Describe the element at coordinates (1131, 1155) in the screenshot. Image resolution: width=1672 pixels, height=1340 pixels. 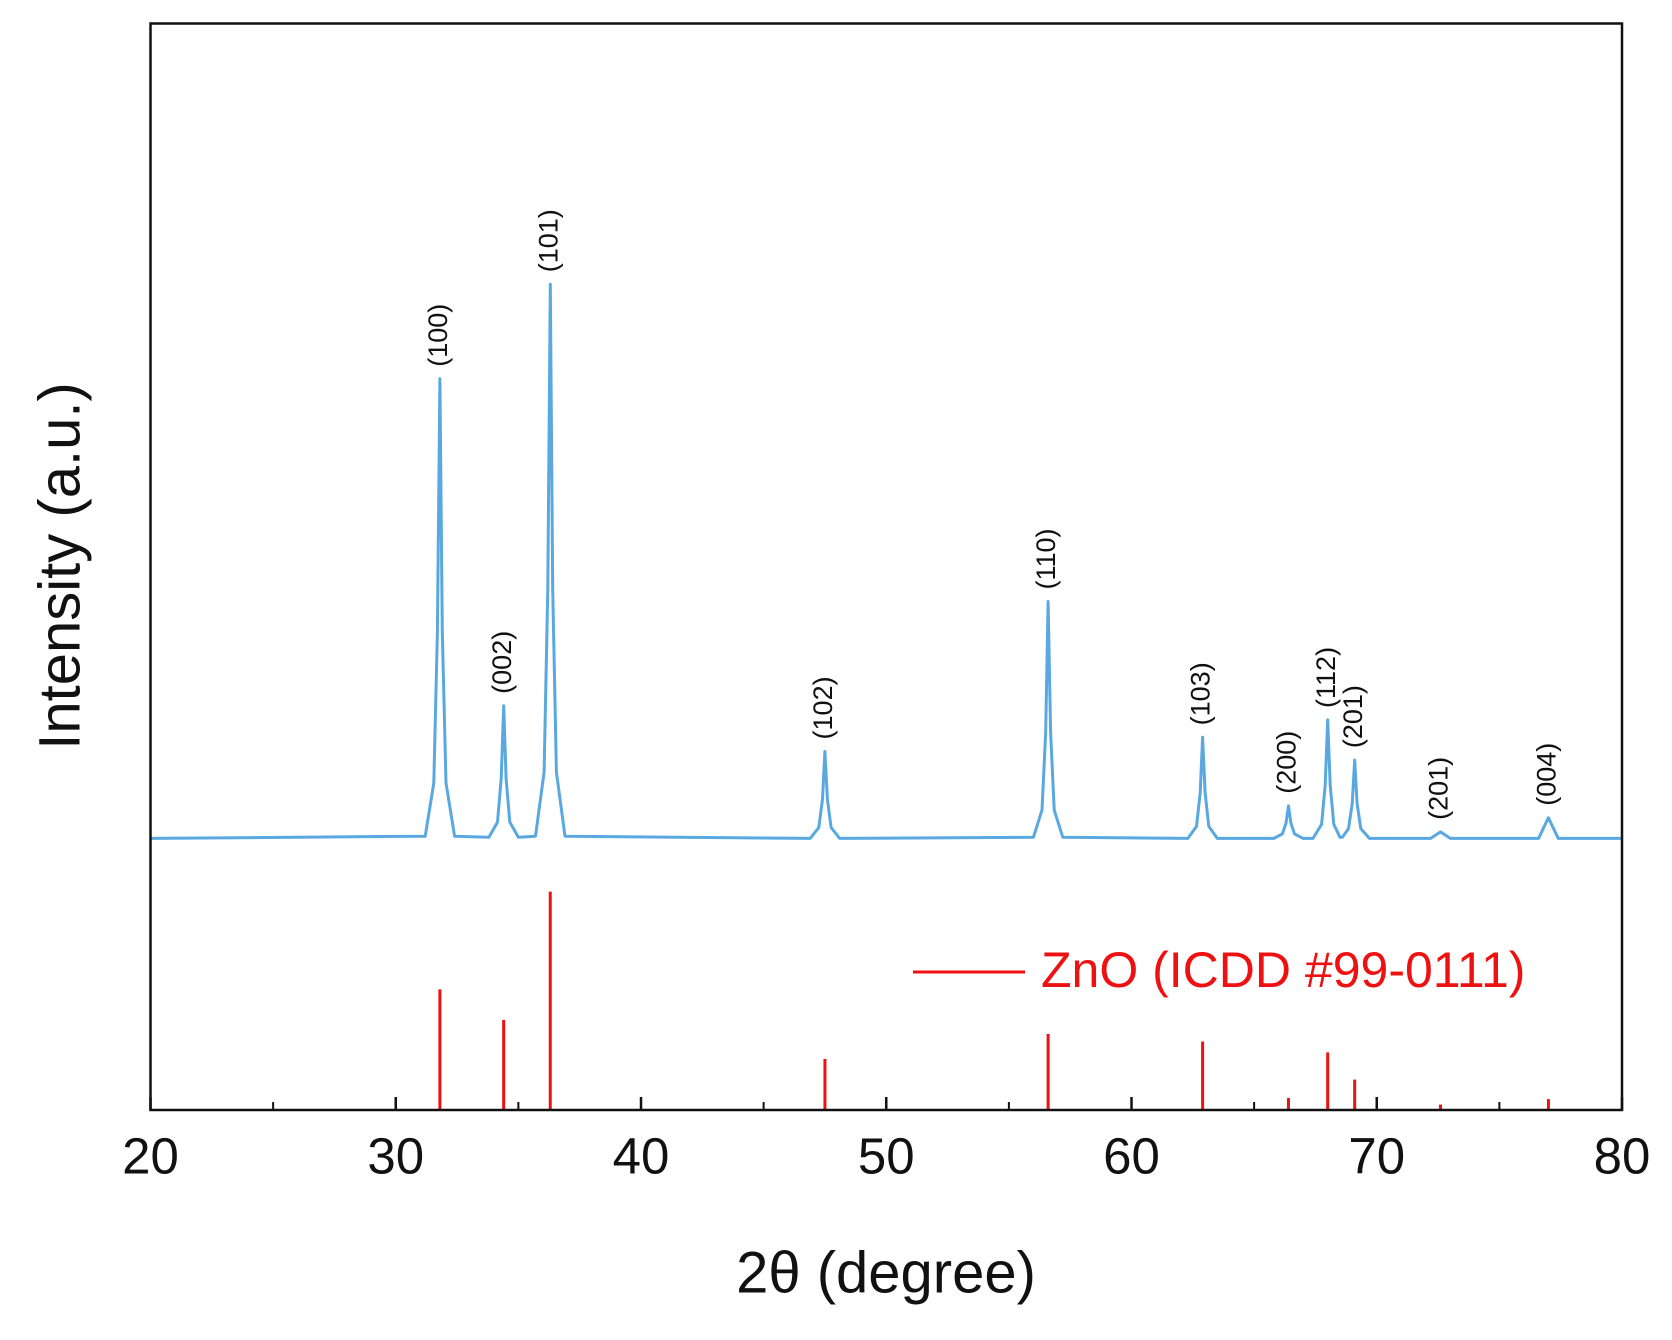
I see `x-tick-label: 60` at that location.